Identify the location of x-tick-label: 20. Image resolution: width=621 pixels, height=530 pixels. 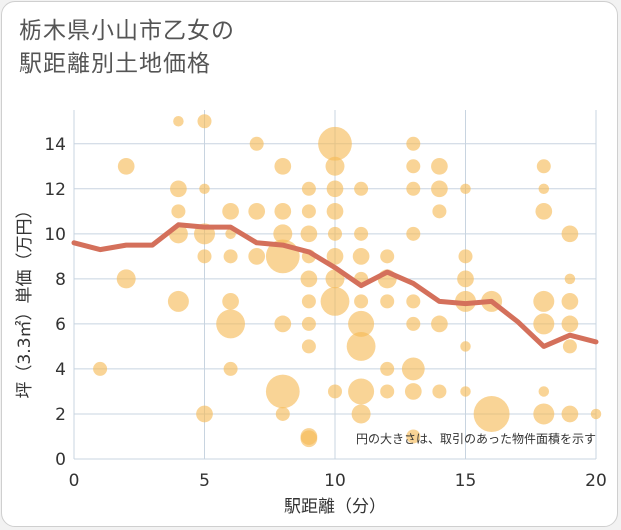
(596, 481).